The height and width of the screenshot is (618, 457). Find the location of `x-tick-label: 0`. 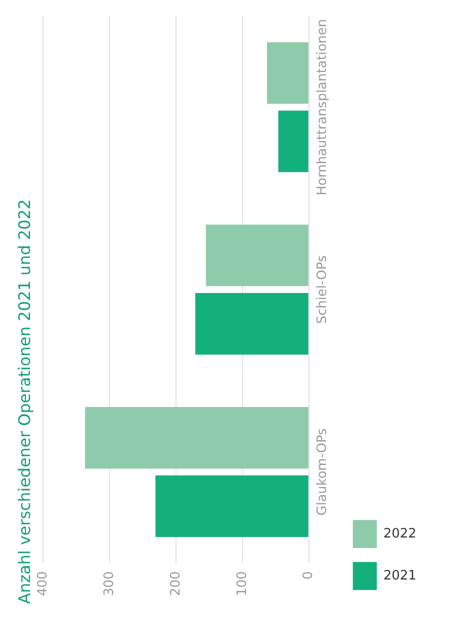

x-tick-label: 0 is located at coordinates (308, 575).